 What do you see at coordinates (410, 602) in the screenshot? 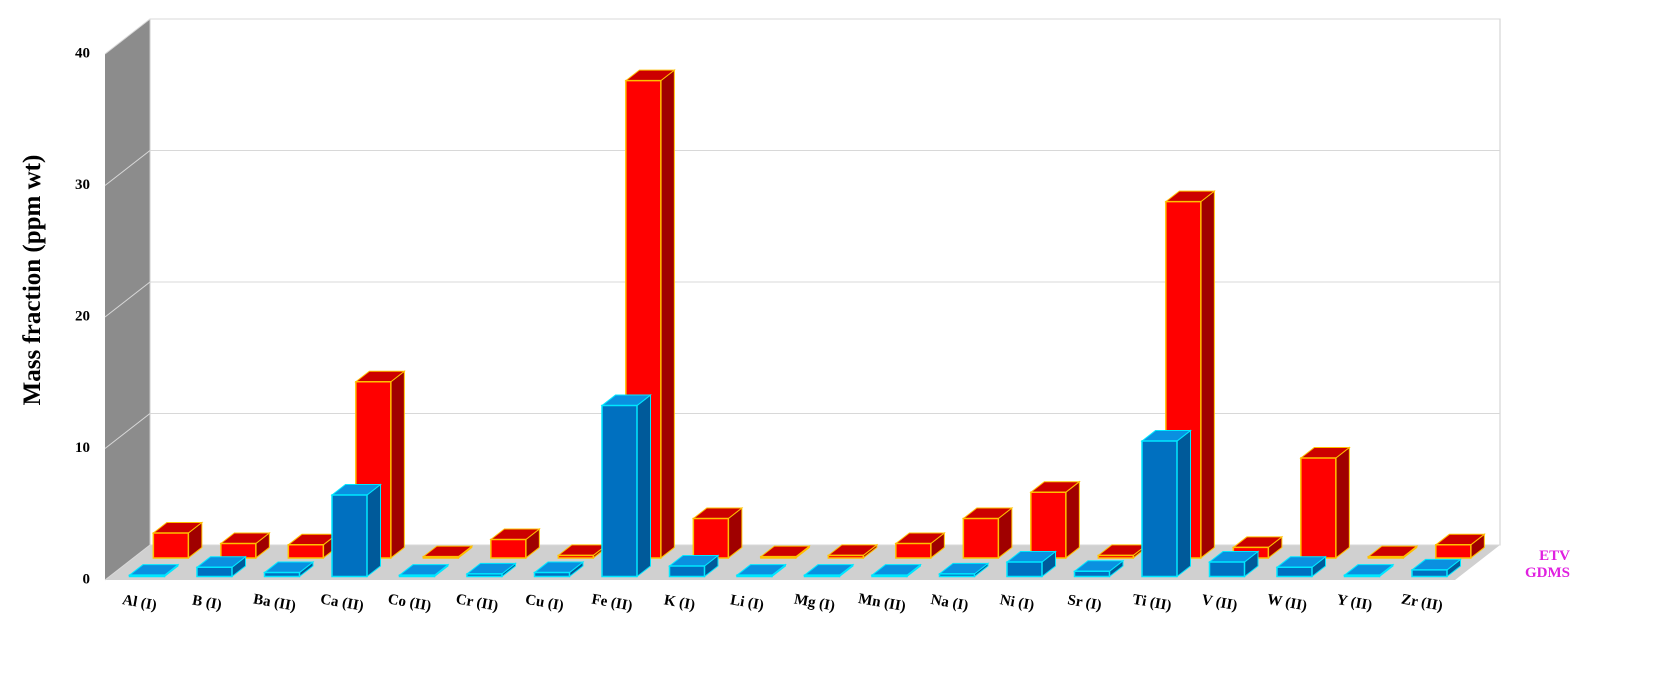
I see `x-tick-label: Co (II)` at bounding box center [410, 602].